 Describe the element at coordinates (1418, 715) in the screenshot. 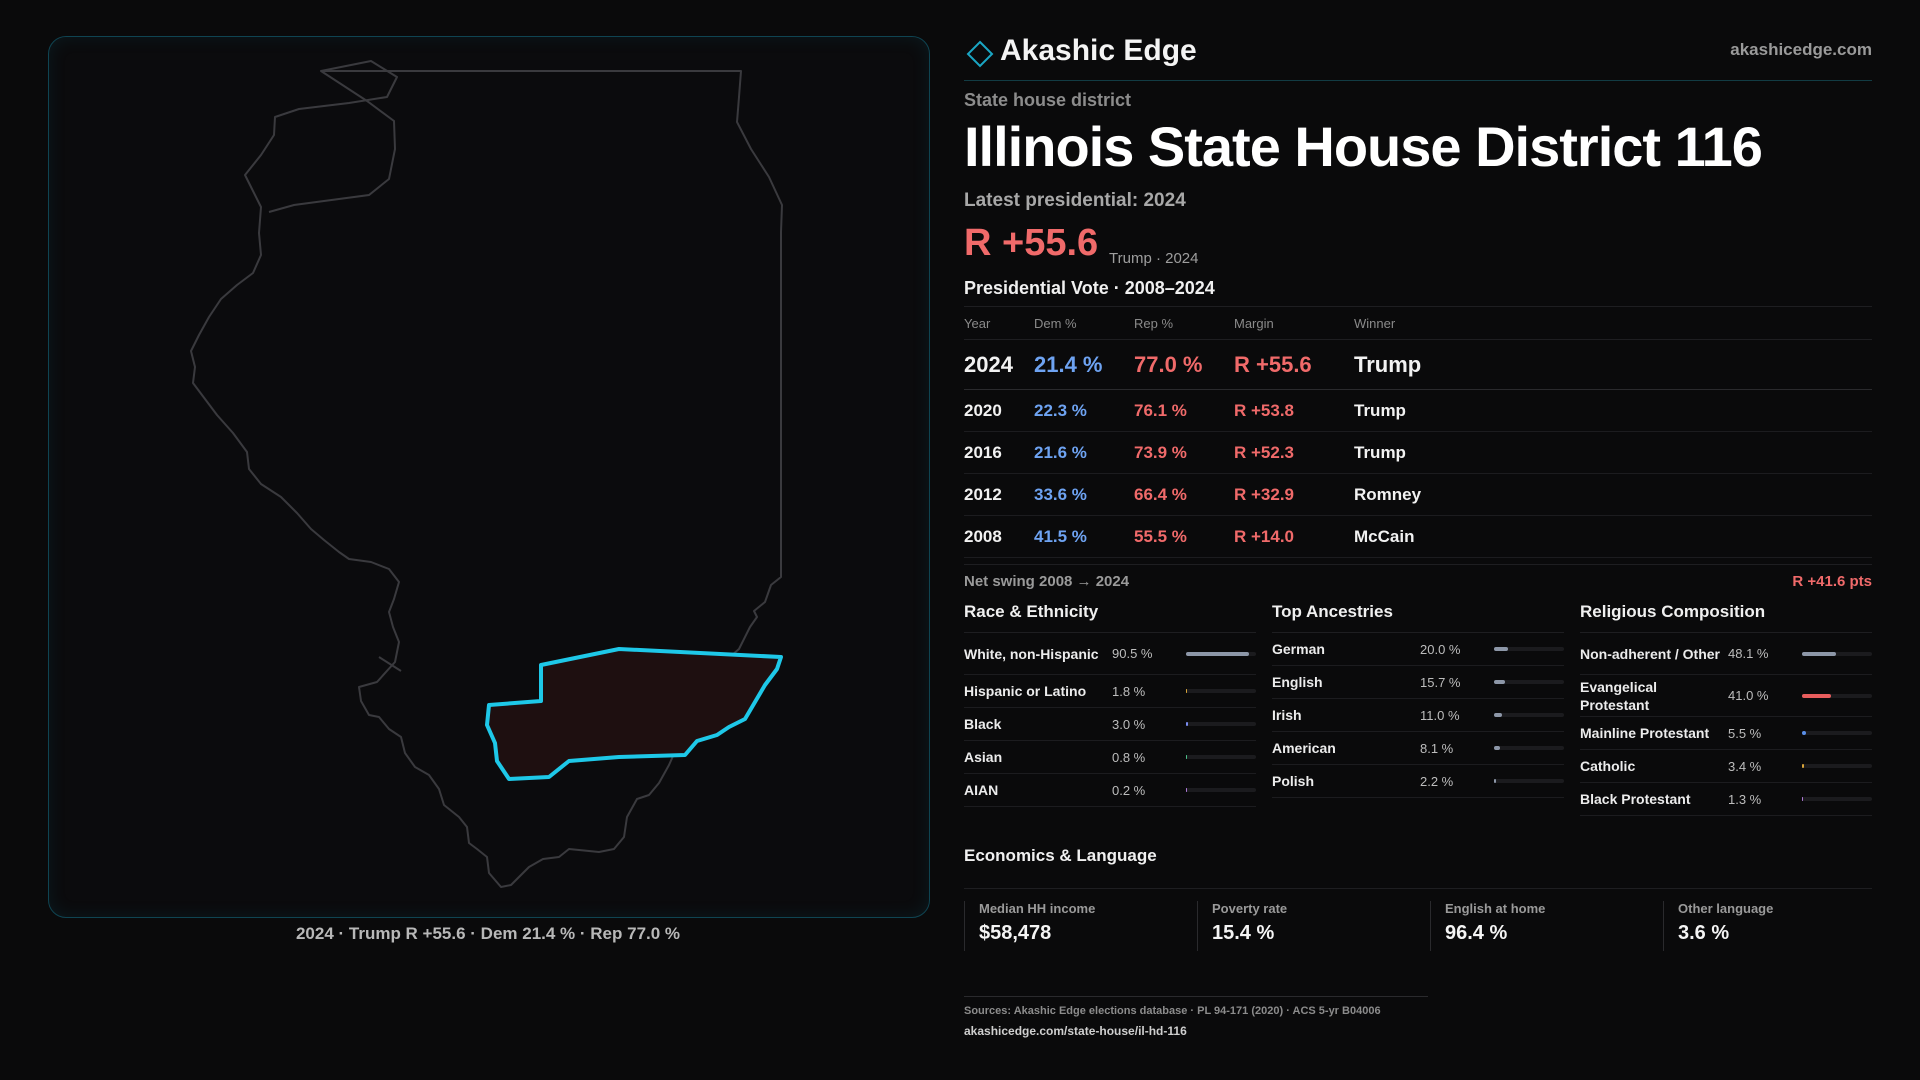

I see `list-item: Irish 11.0 %` at that location.